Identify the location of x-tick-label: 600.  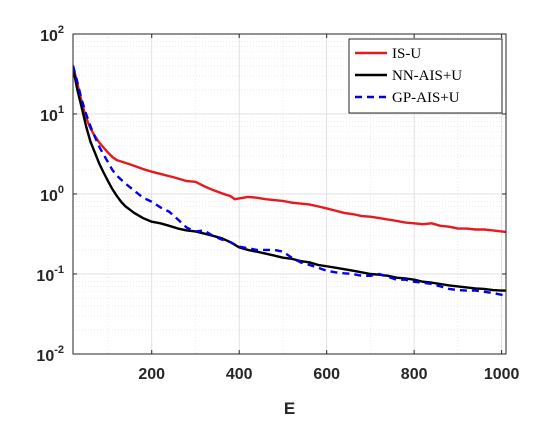
(326, 374).